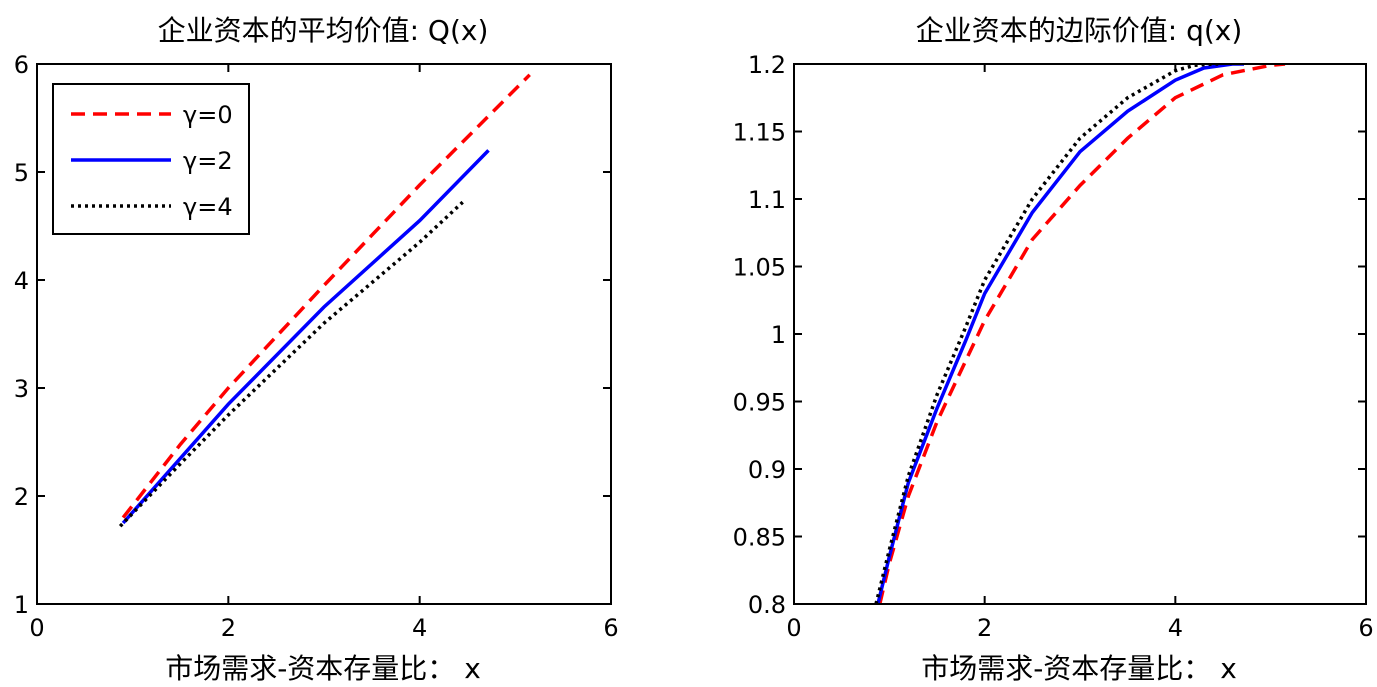 This screenshot has width=1377, height=687. I want to click on y-tick-label: 1.2, so click(767, 65).